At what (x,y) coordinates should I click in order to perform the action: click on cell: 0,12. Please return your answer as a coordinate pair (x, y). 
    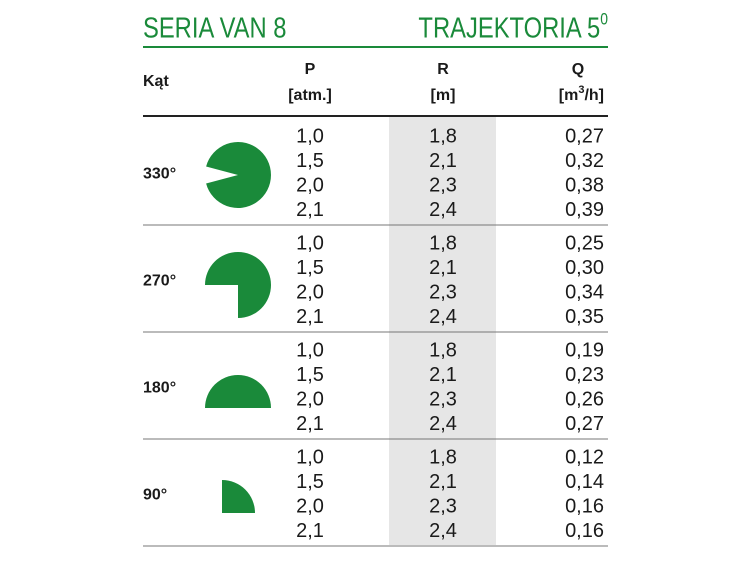
    Looking at the image, I should click on (584, 457).